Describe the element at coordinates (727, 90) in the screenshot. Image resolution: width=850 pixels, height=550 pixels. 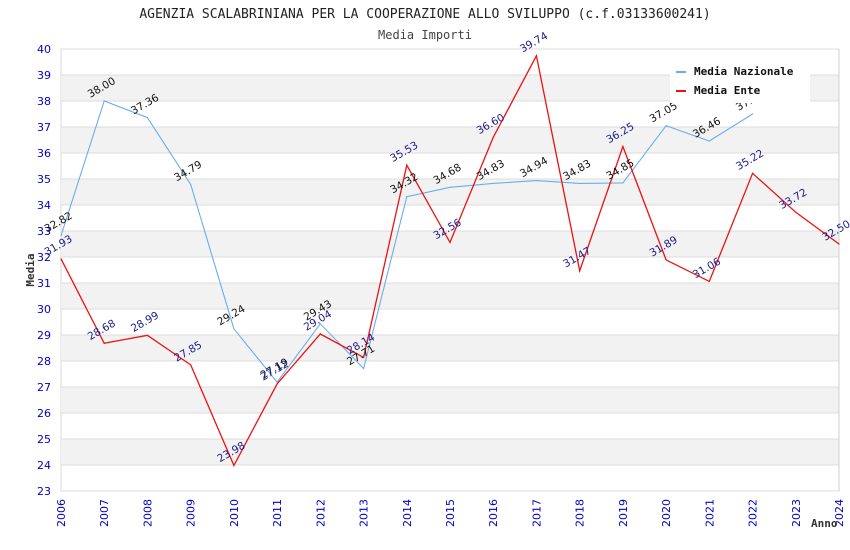
I see `legend-label-ente: Media Ente` at that location.